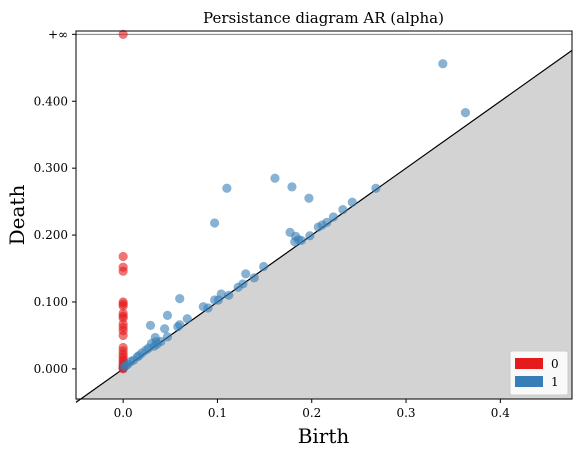 The height and width of the screenshot is (457, 582). Describe the element at coordinates (58, 34) in the screenshot. I see `infinity-tick-label: +∞` at that location.